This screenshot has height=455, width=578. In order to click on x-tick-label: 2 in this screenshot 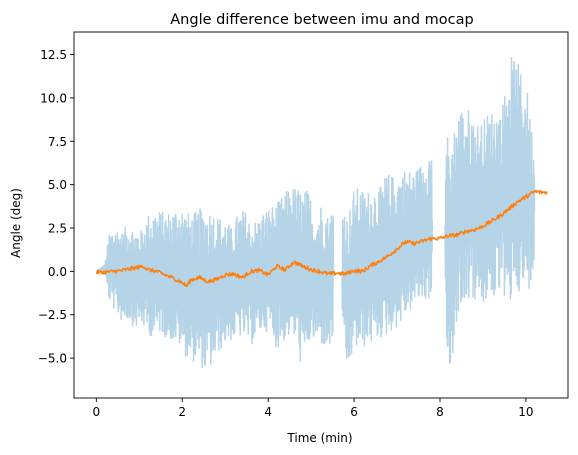, I will do `click(182, 412)`.